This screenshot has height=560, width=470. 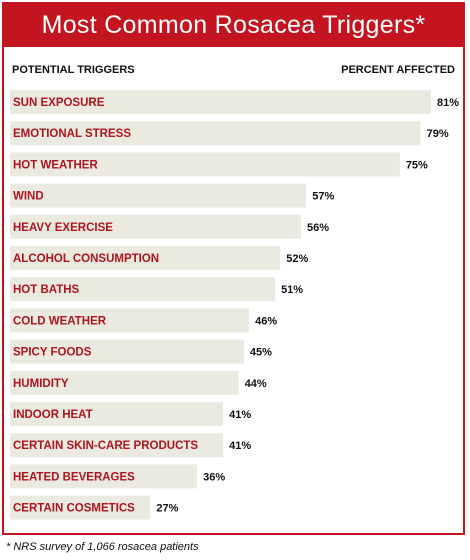 What do you see at coordinates (398, 70) in the screenshot?
I see `percent-column-header: PERCENT AFFECTED` at bounding box center [398, 70].